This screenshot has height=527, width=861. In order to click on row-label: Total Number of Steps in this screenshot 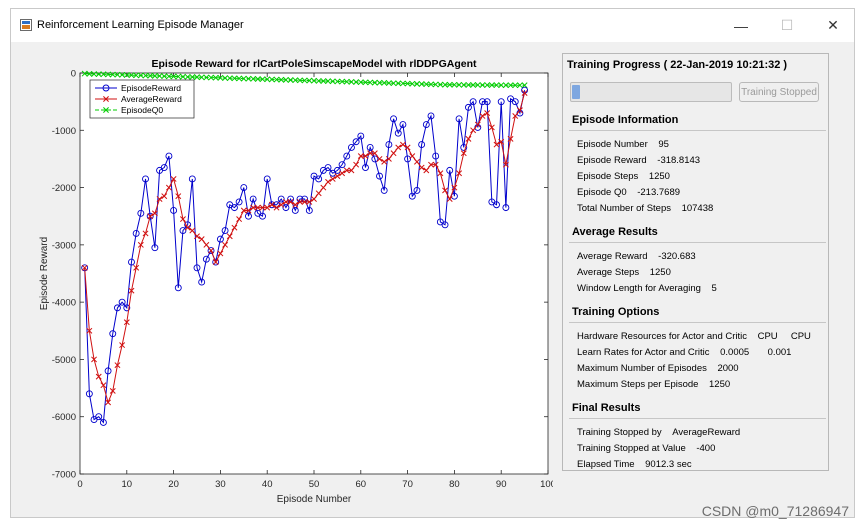, I will do `click(624, 208)`.